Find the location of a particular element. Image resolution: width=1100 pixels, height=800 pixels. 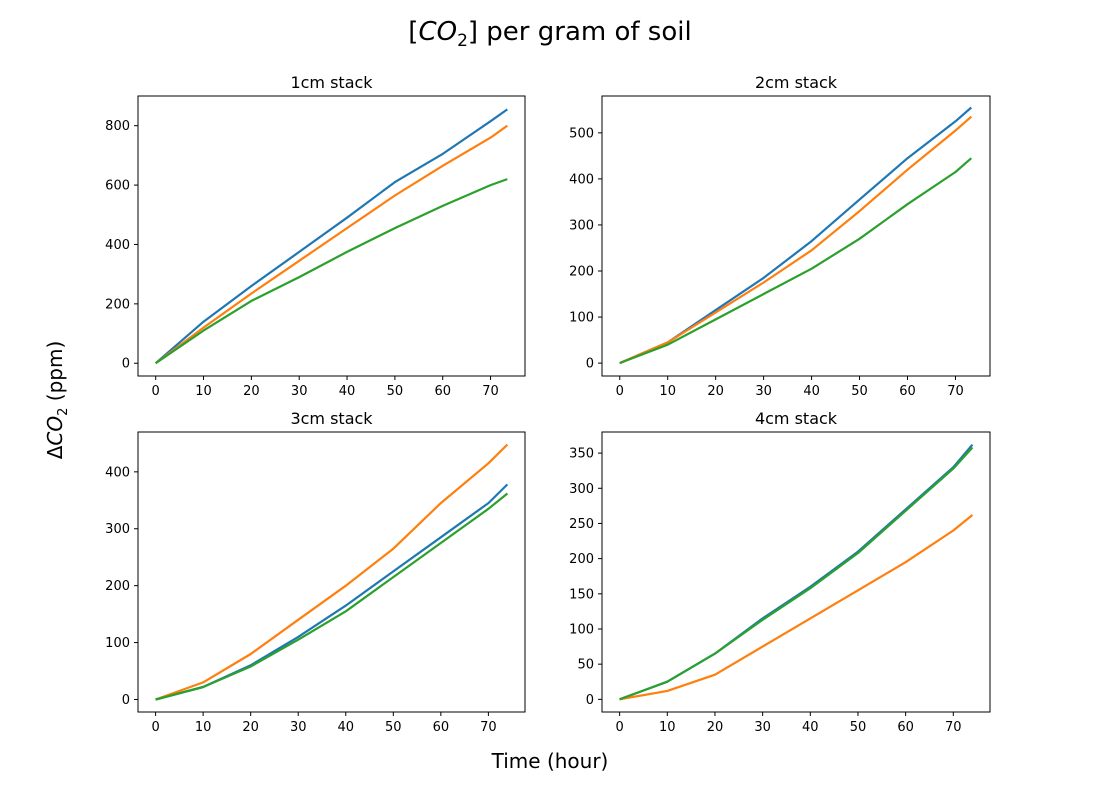

subplot-title: 4cm stack is located at coordinates (796, 418).